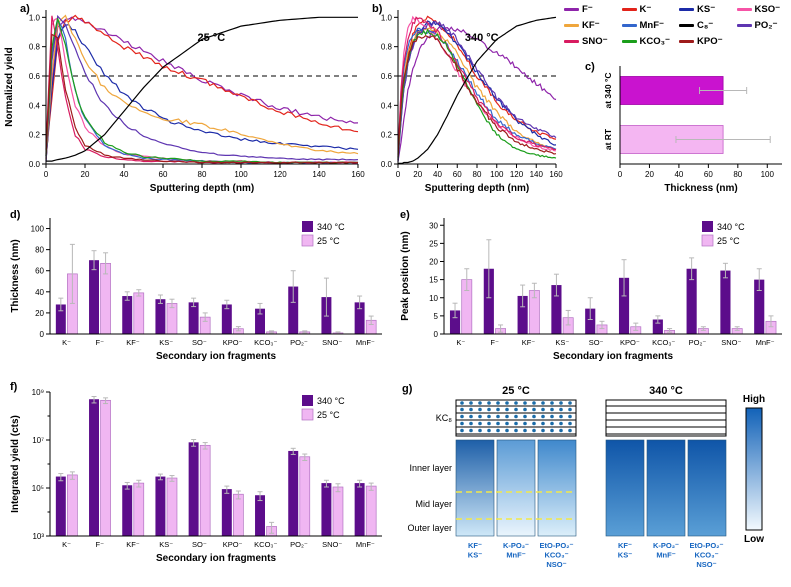 The image size is (791, 587). What do you see at coordinates (365, 544) in the screenshot?
I see `category-label: MnF⁻` at bounding box center [365, 544].